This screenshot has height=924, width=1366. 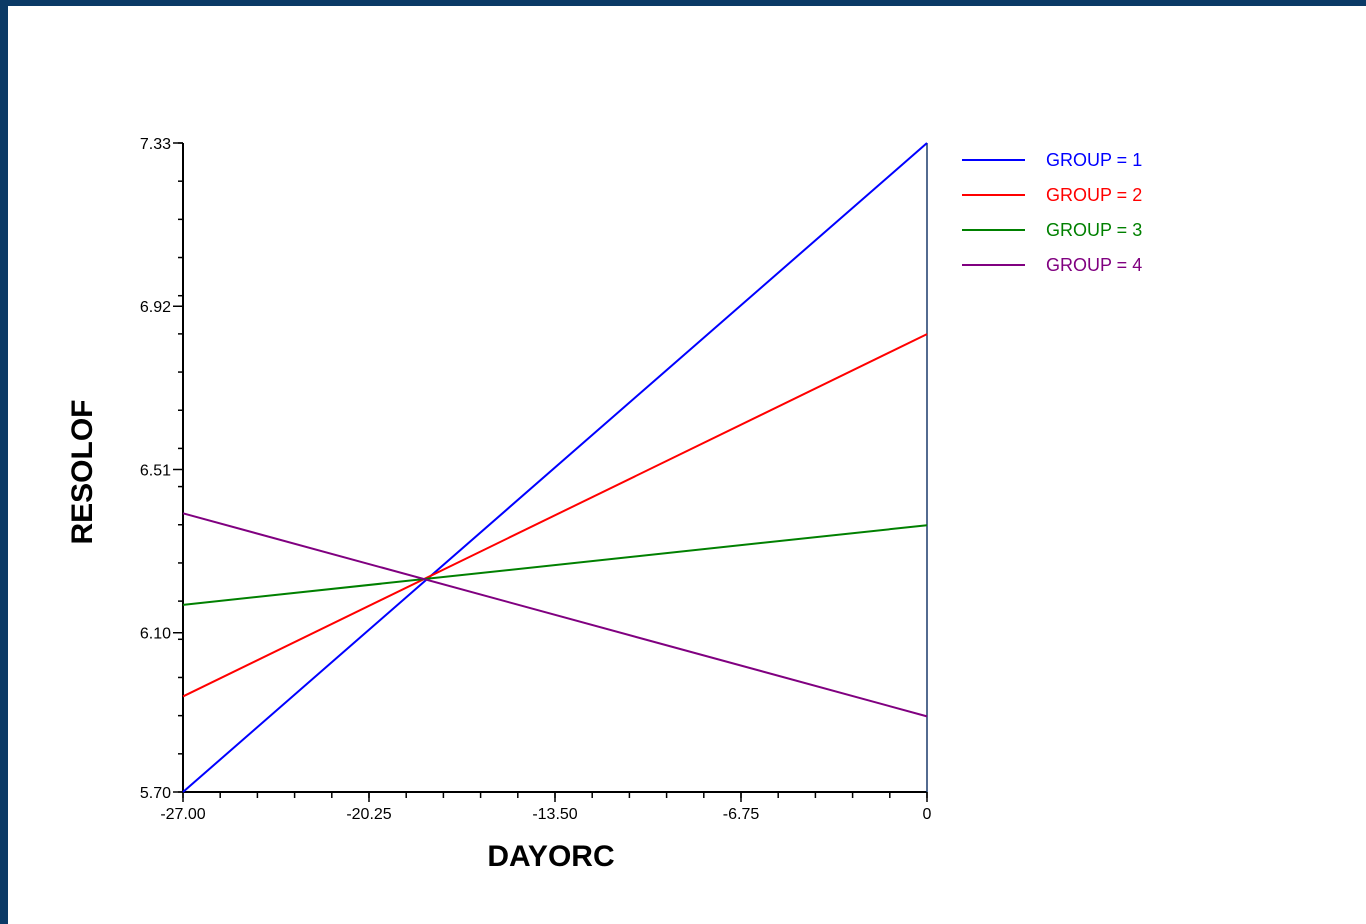 I want to click on legend-label: GROUP = 1, so click(x=1094, y=160).